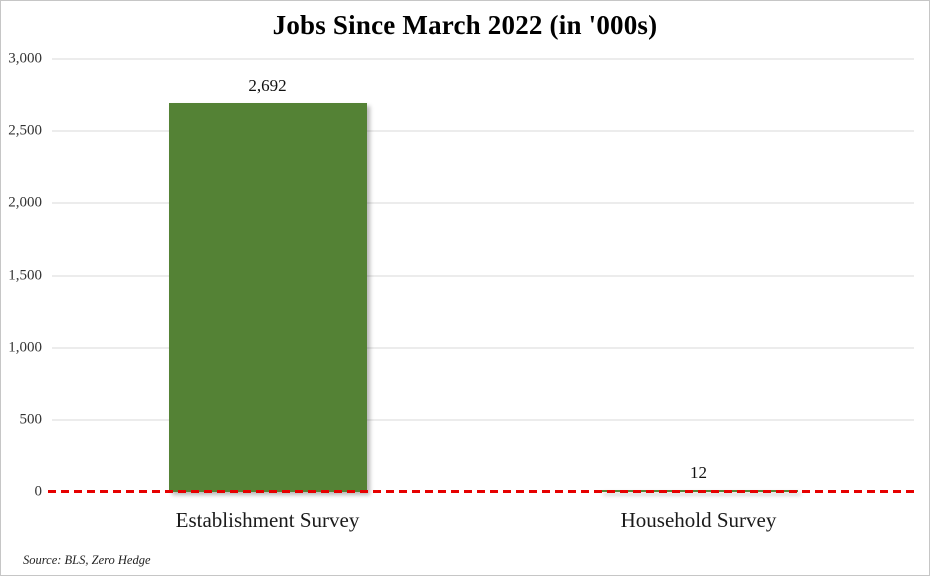 The image size is (930, 576). Describe the element at coordinates (25, 347) in the screenshot. I see `y-axis-tick-label: 1,000` at that location.